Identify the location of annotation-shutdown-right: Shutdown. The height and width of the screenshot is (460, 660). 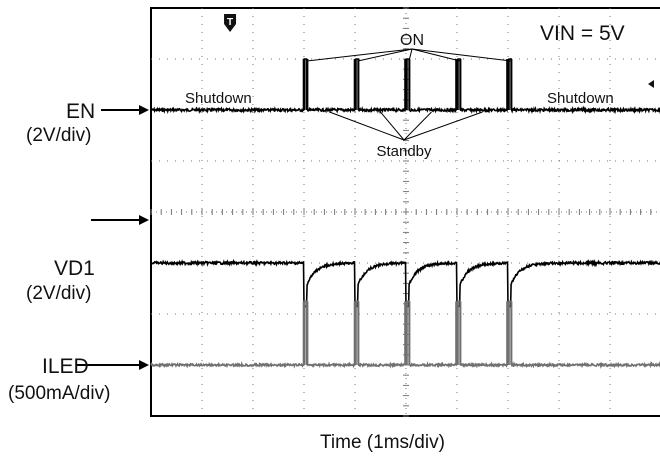
(580, 98).